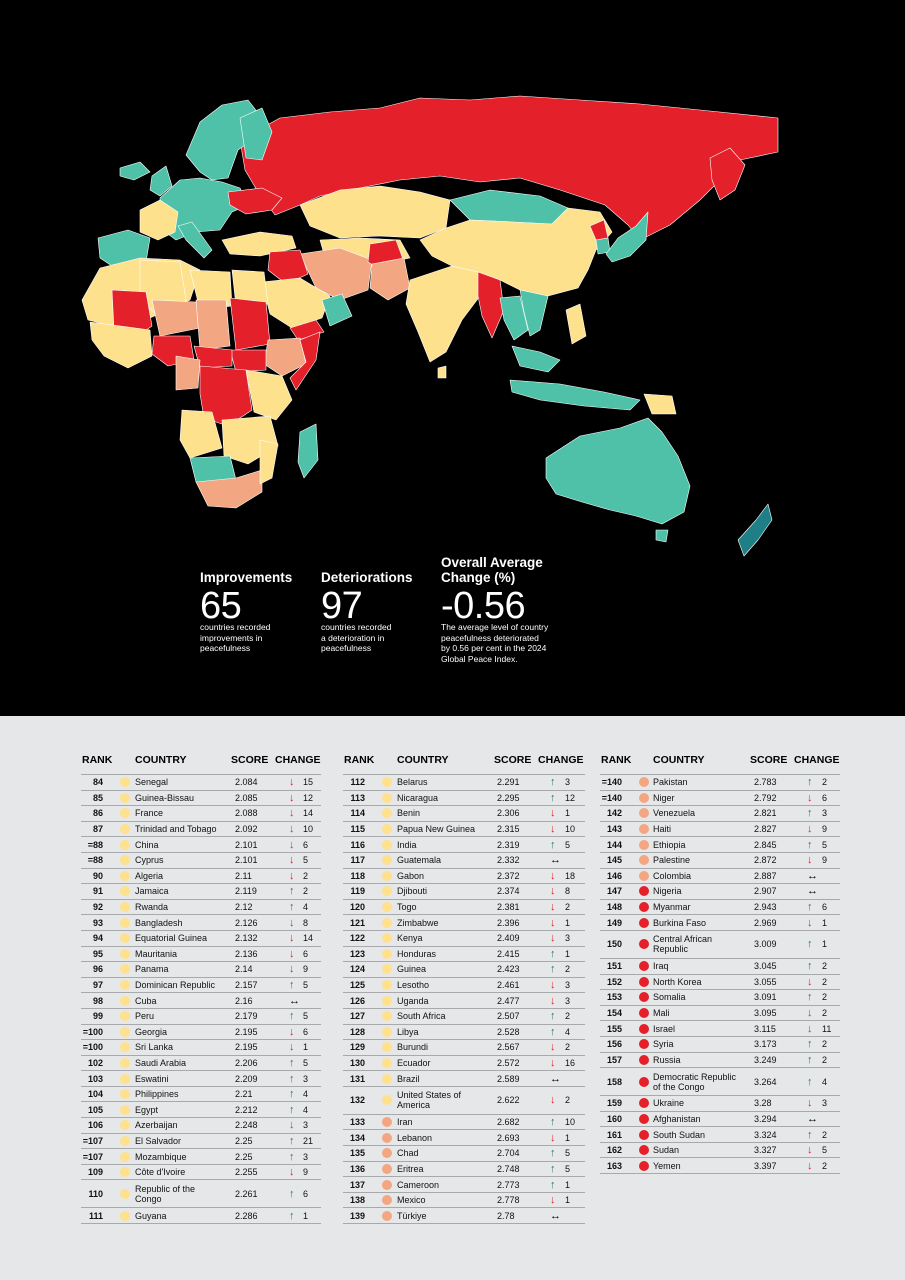  I want to click on change-cell: 5, so click(306, 1016).